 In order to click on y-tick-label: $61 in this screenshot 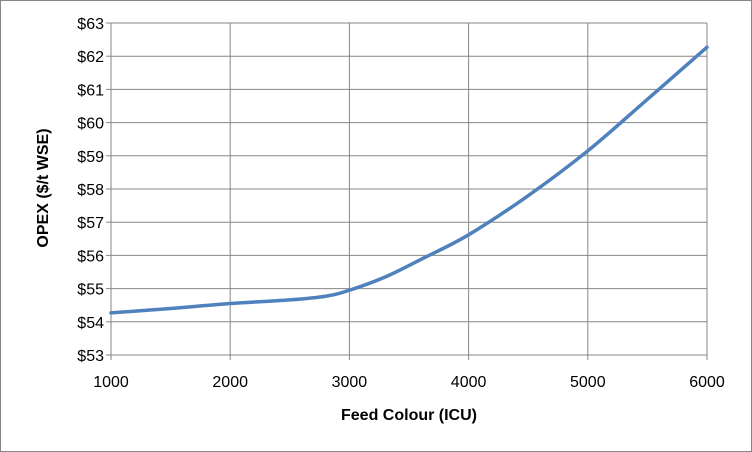, I will do `click(90, 90)`.